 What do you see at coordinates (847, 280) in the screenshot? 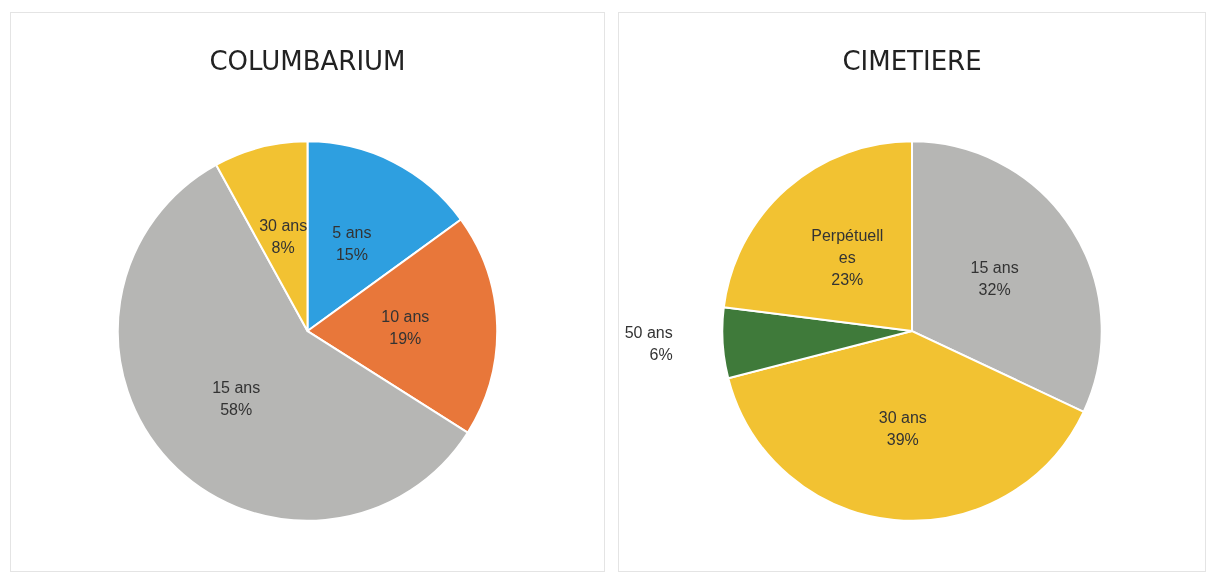
I see `data-label: 23%` at bounding box center [847, 280].